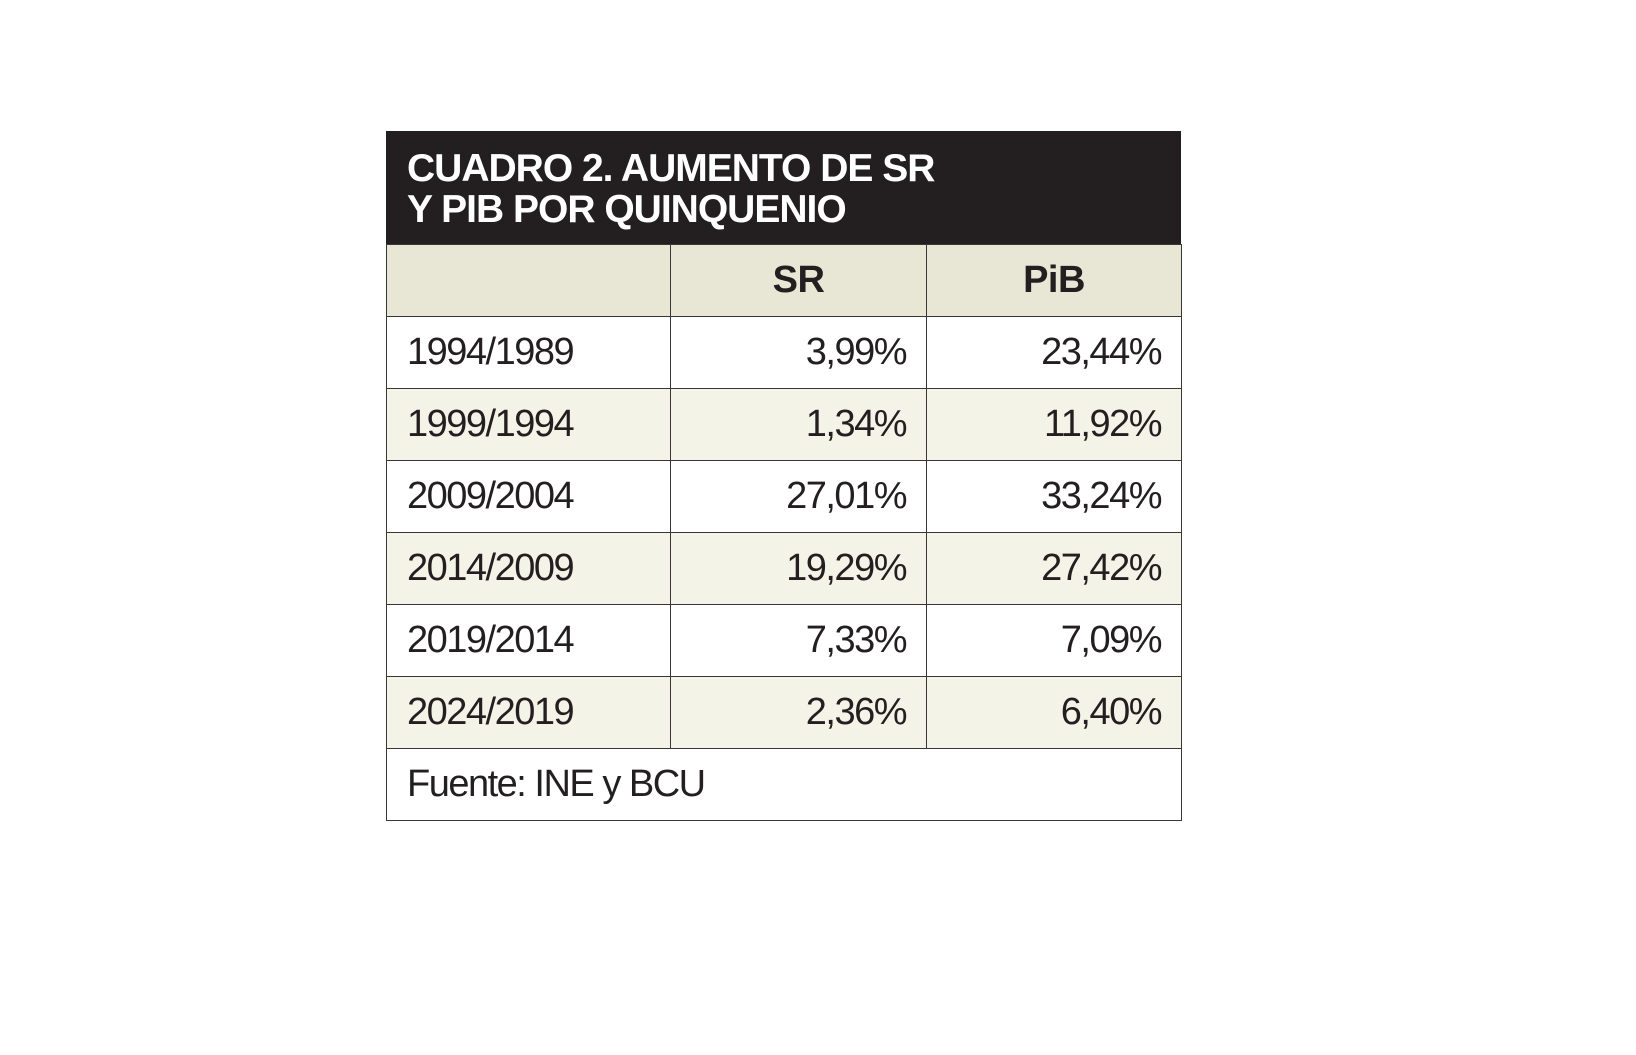 The image size is (1636, 1055). I want to click on table-row: 2014/2009 19,29% 27,42%, so click(784, 568).